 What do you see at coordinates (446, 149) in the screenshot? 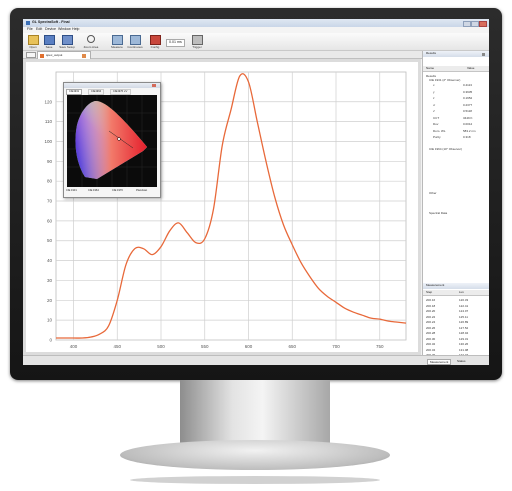
I see `group-cie1964-label: CIE 1964 (10° Observer)` at bounding box center [446, 149].